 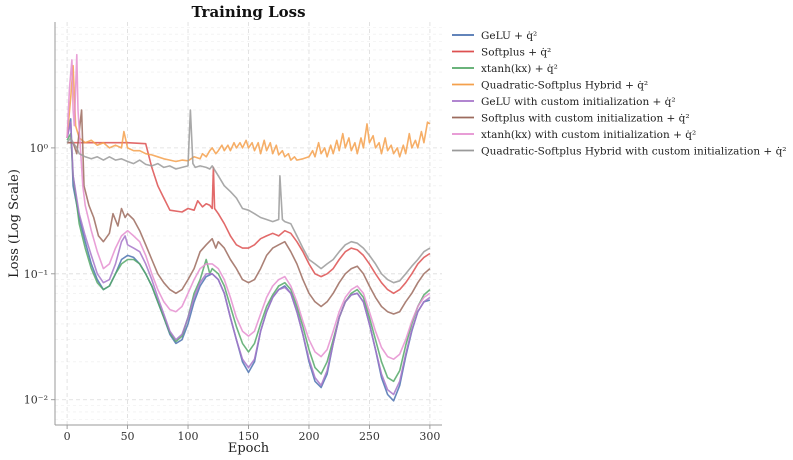 I want to click on x-tick-label: 250, so click(x=369, y=436).